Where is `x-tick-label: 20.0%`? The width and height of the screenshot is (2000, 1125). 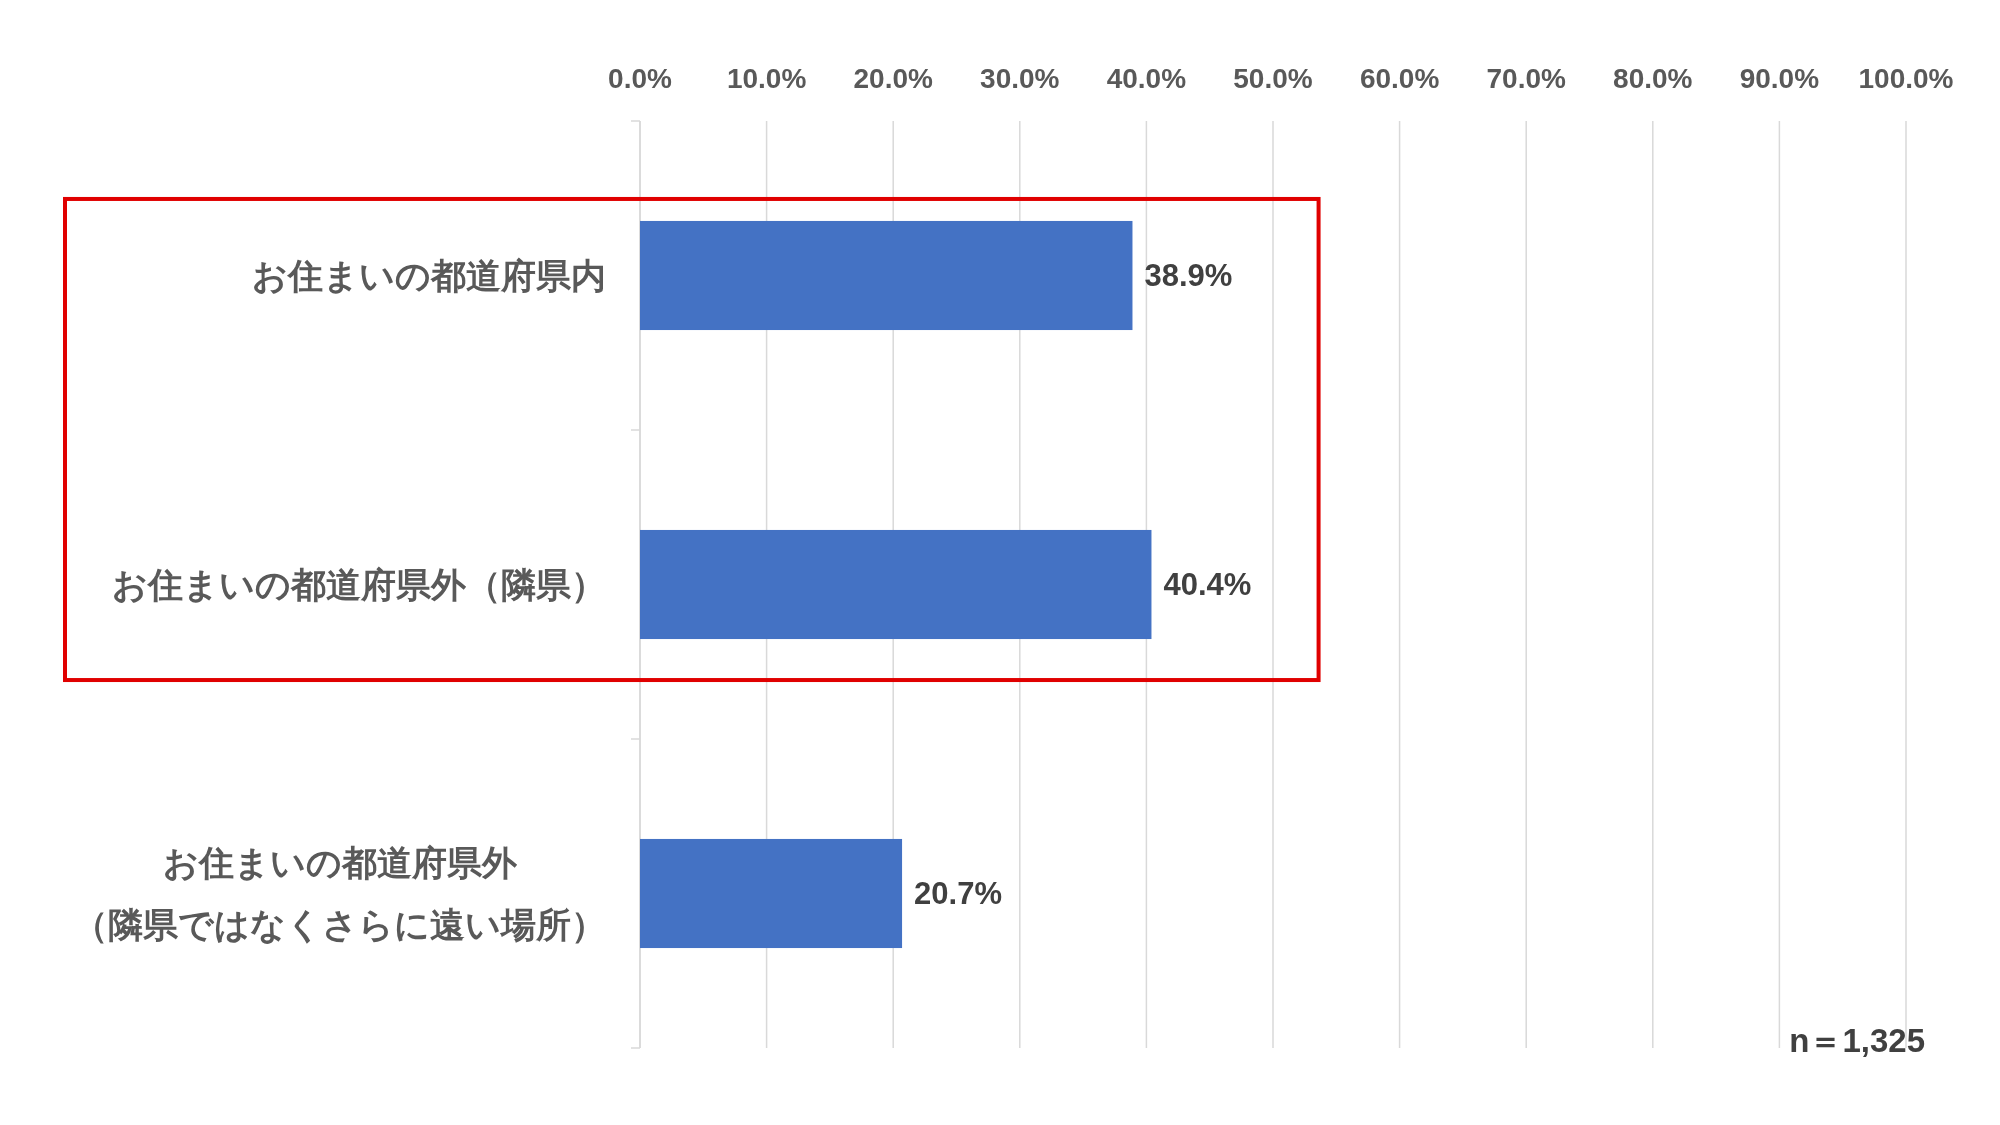
x-tick-label: 20.0% is located at coordinates (893, 78).